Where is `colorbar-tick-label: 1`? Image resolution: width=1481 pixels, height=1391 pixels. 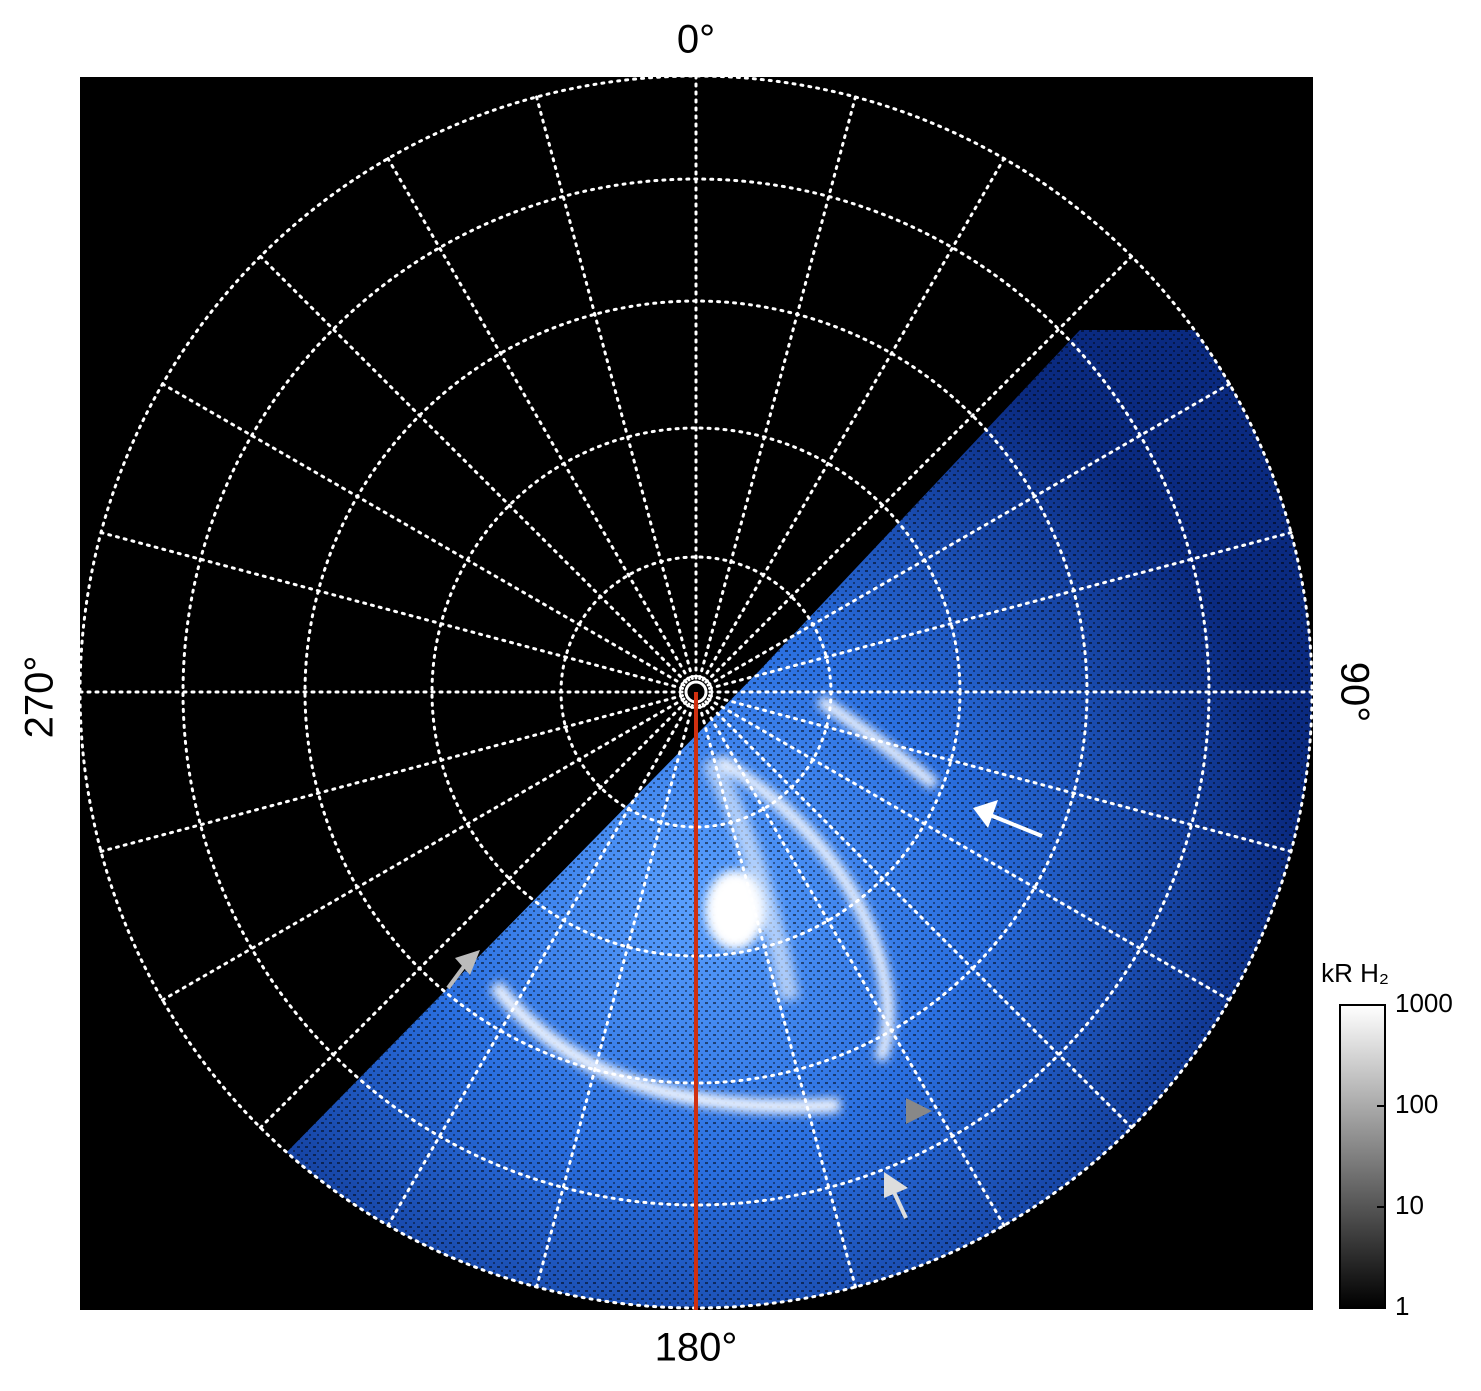 colorbar-tick-label: 1 is located at coordinates (1402, 1306).